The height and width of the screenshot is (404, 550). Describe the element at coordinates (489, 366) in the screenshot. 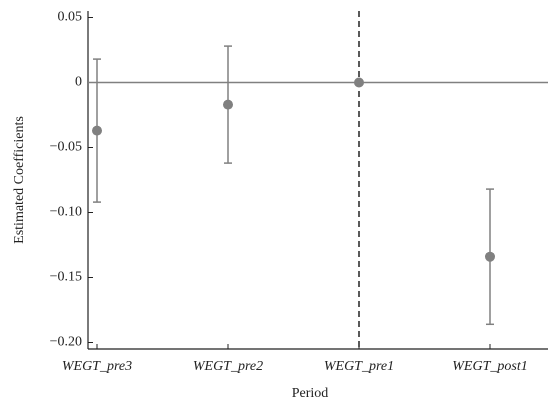

I see `x-tick-label: WEGT_post1` at that location.